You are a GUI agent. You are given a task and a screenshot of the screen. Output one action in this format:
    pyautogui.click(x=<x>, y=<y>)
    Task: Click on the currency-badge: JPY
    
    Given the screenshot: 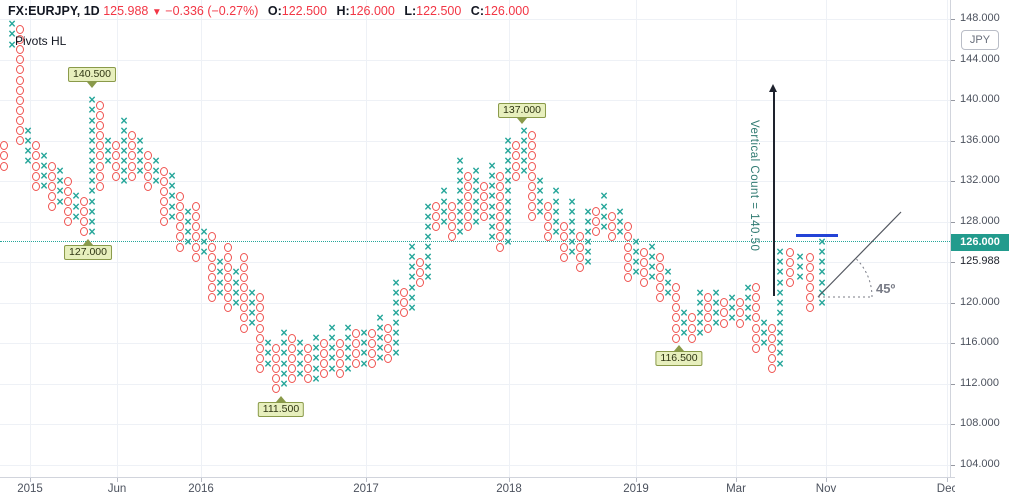 What is the action you would take?
    pyautogui.click(x=980, y=40)
    